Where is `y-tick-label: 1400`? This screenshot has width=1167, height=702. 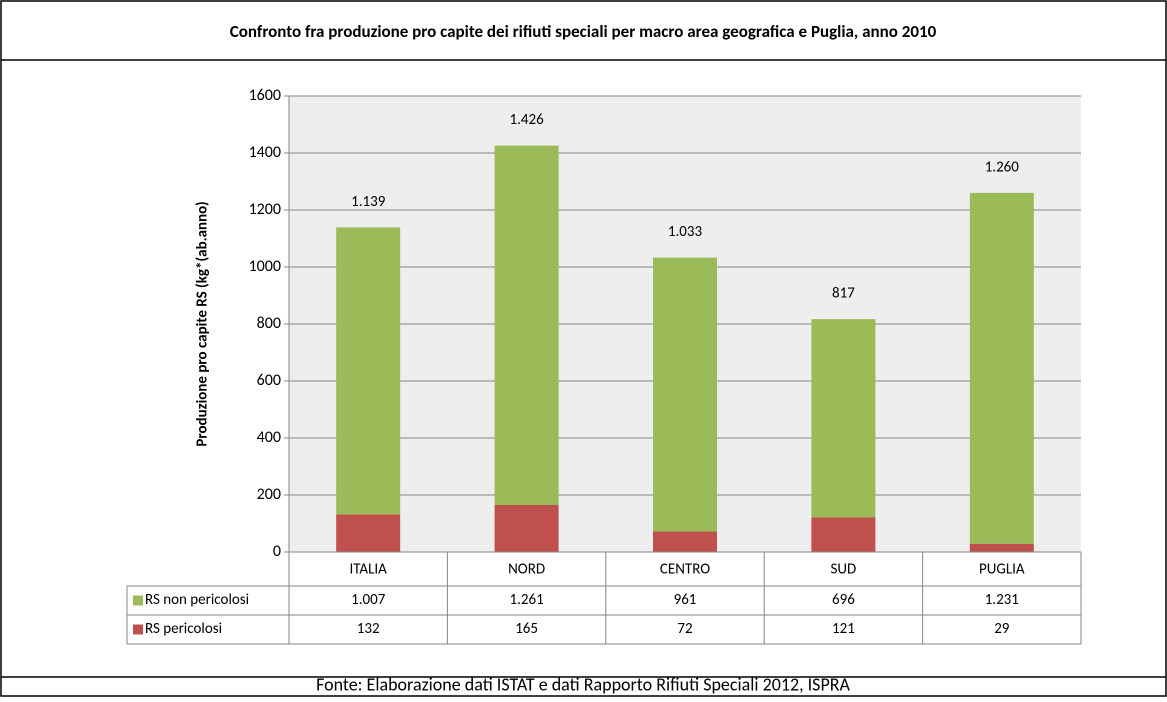
y-tick-label: 1400 is located at coordinates (265, 152).